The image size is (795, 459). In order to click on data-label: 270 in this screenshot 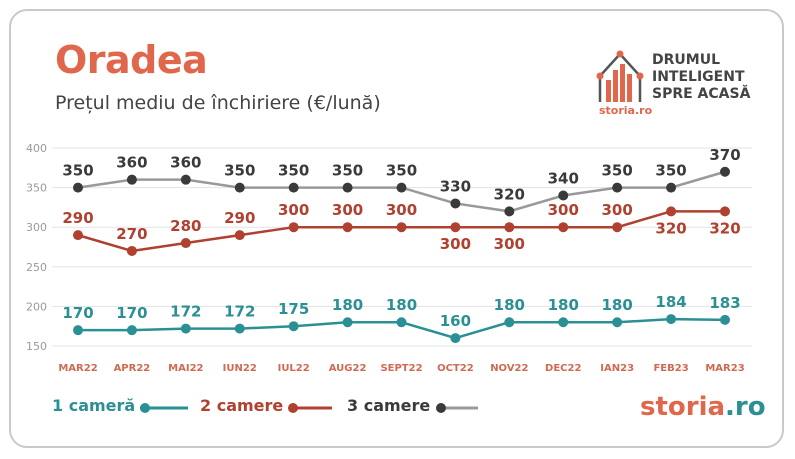, I will do `click(131, 234)`.